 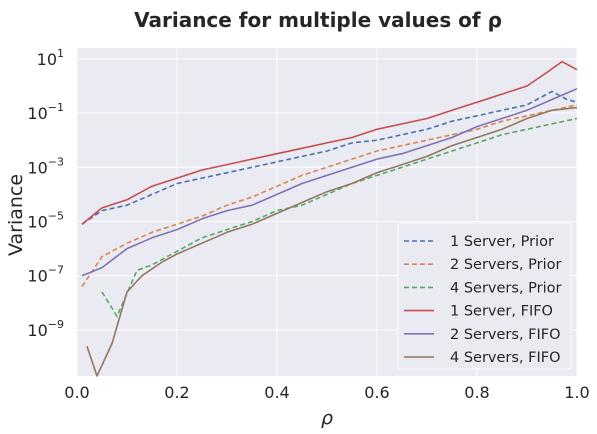 I want to click on y-tick-exponent: −7, so click(x=56, y=270).